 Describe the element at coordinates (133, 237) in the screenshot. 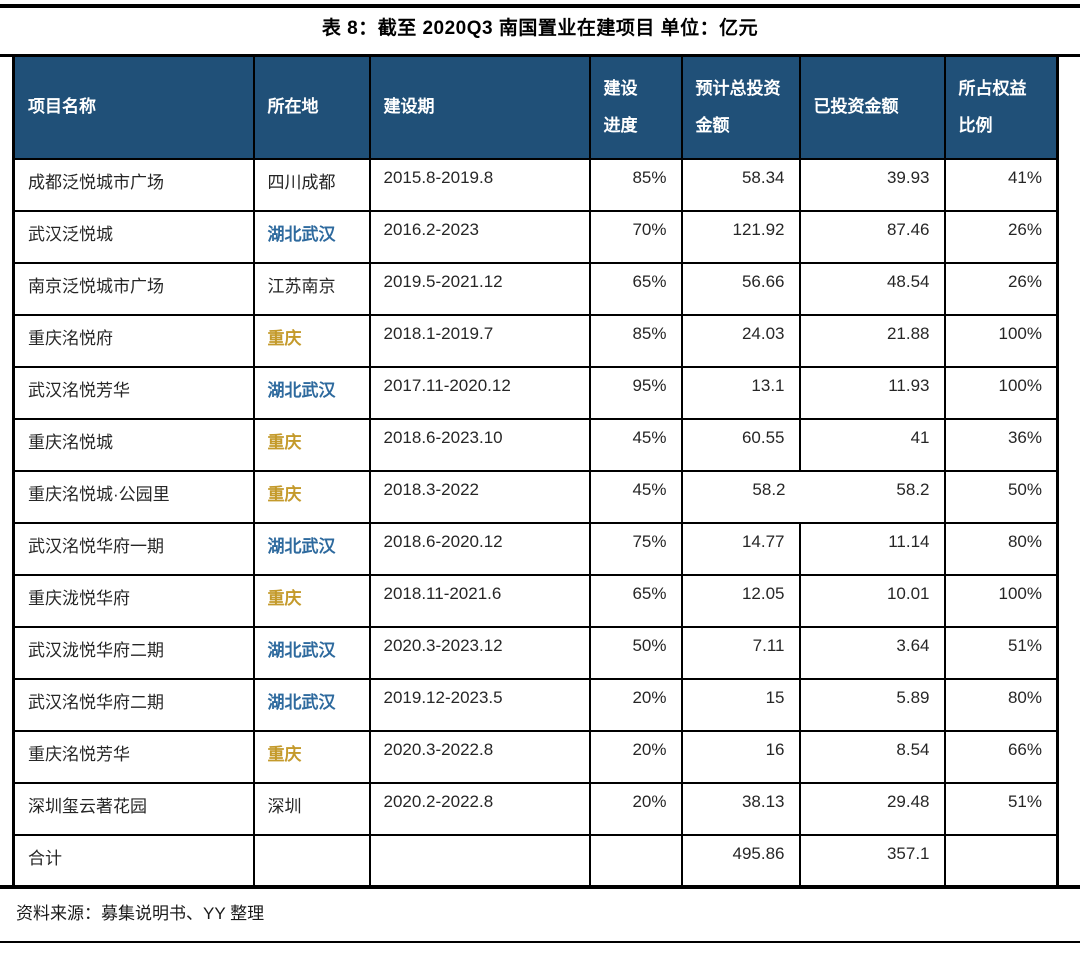

I see `cell-project-name: 武汉泛悦城` at that location.